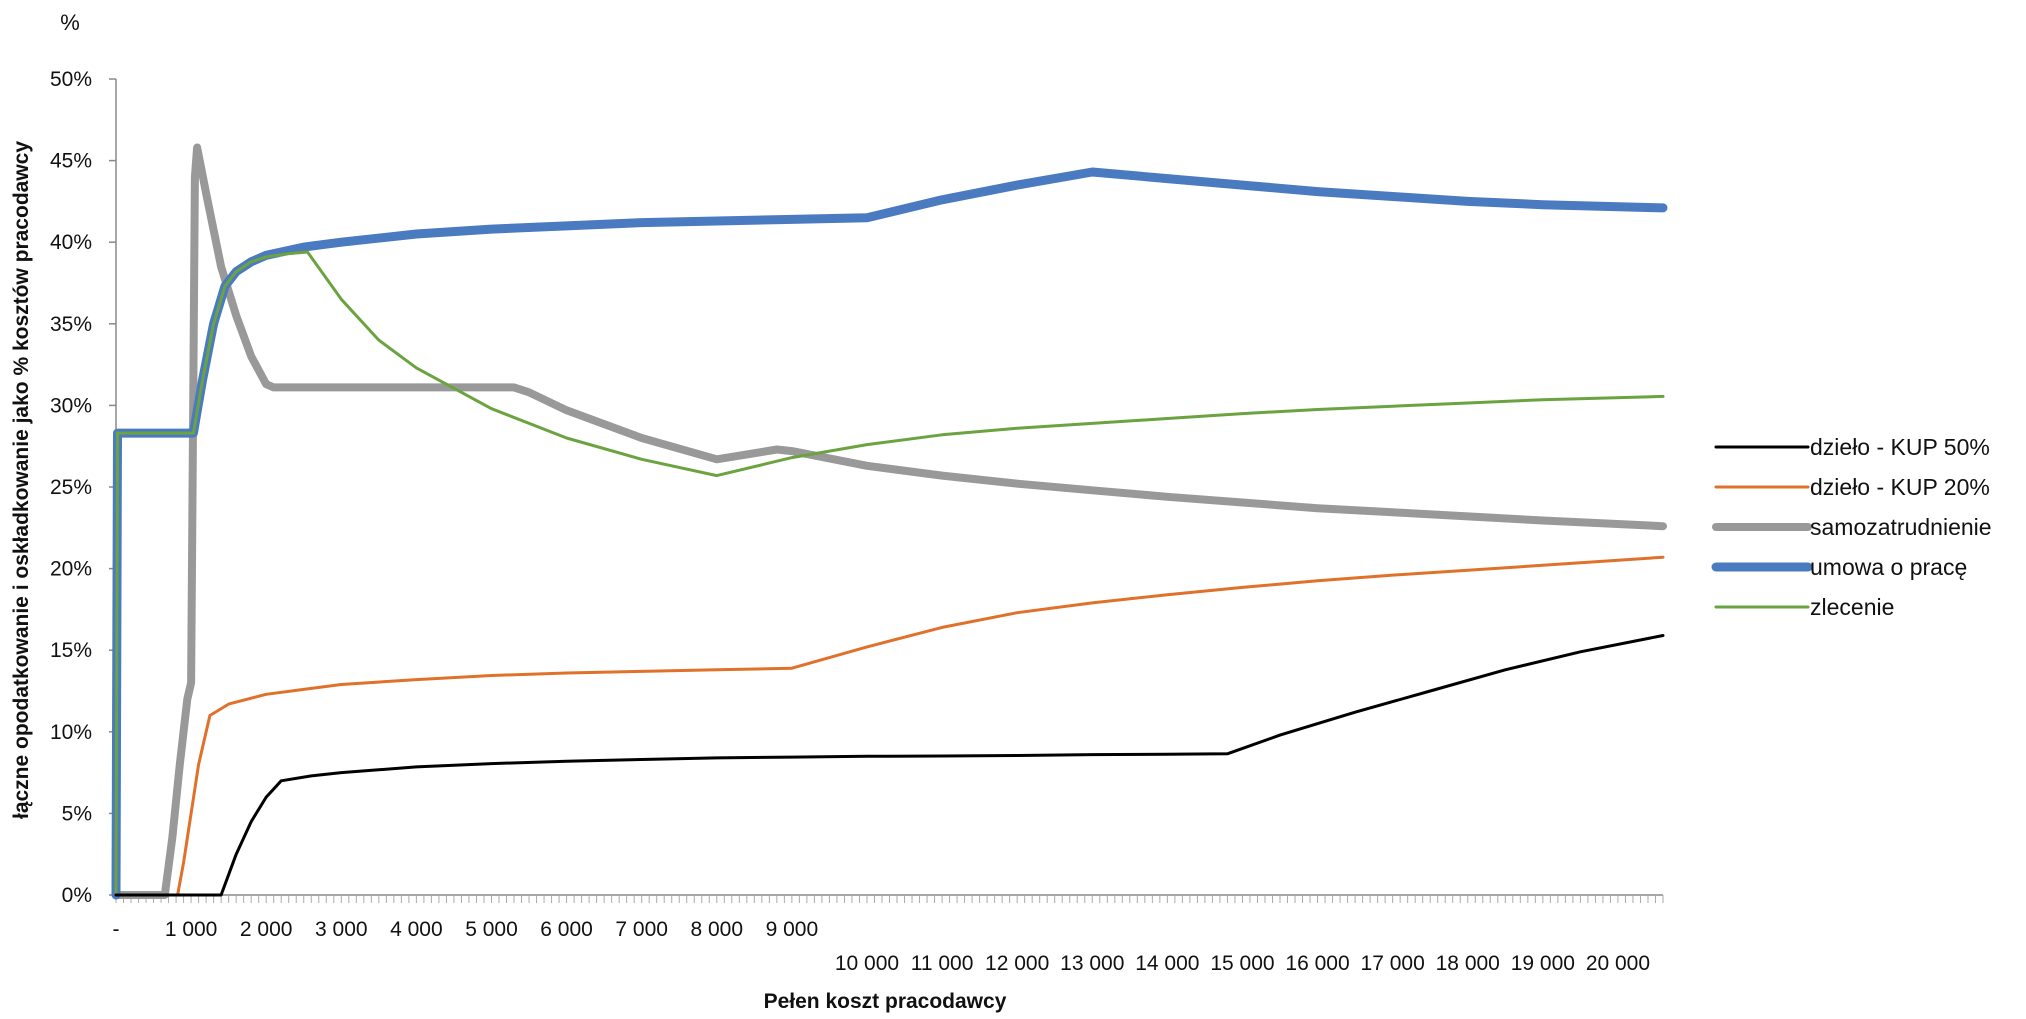  Describe the element at coordinates (942, 963) in the screenshot. I see `x-tick-label: 11 000` at that location.